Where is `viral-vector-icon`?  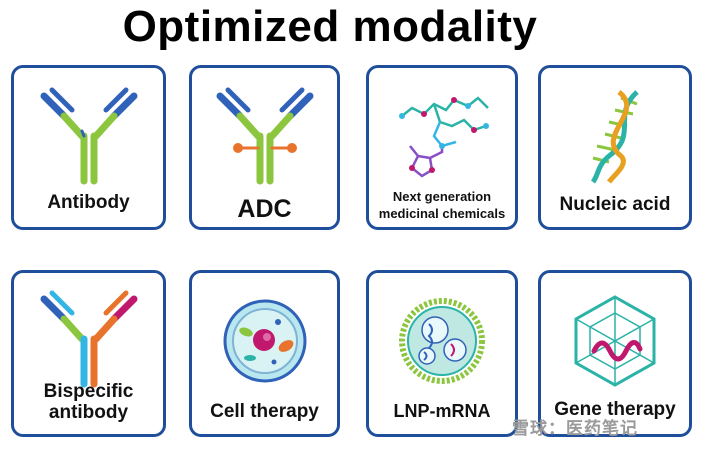
viral-vector-icon is located at coordinates (615, 341).